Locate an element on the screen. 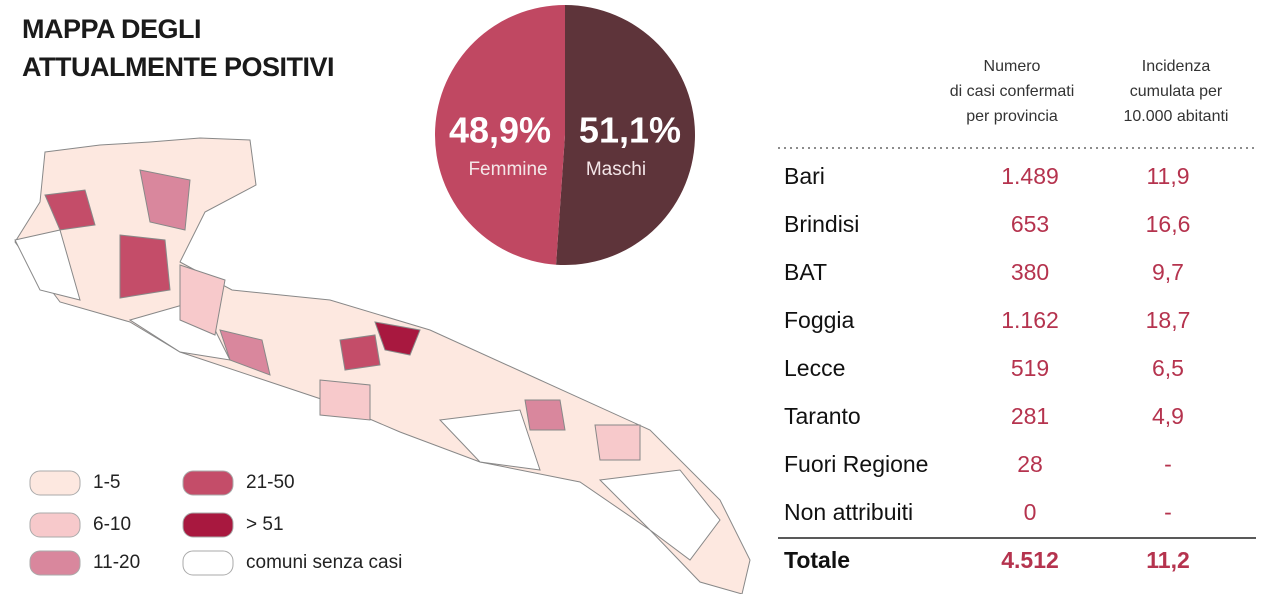 The width and height of the screenshot is (1267, 594). row-label: Non attribuiti is located at coordinates (848, 512).